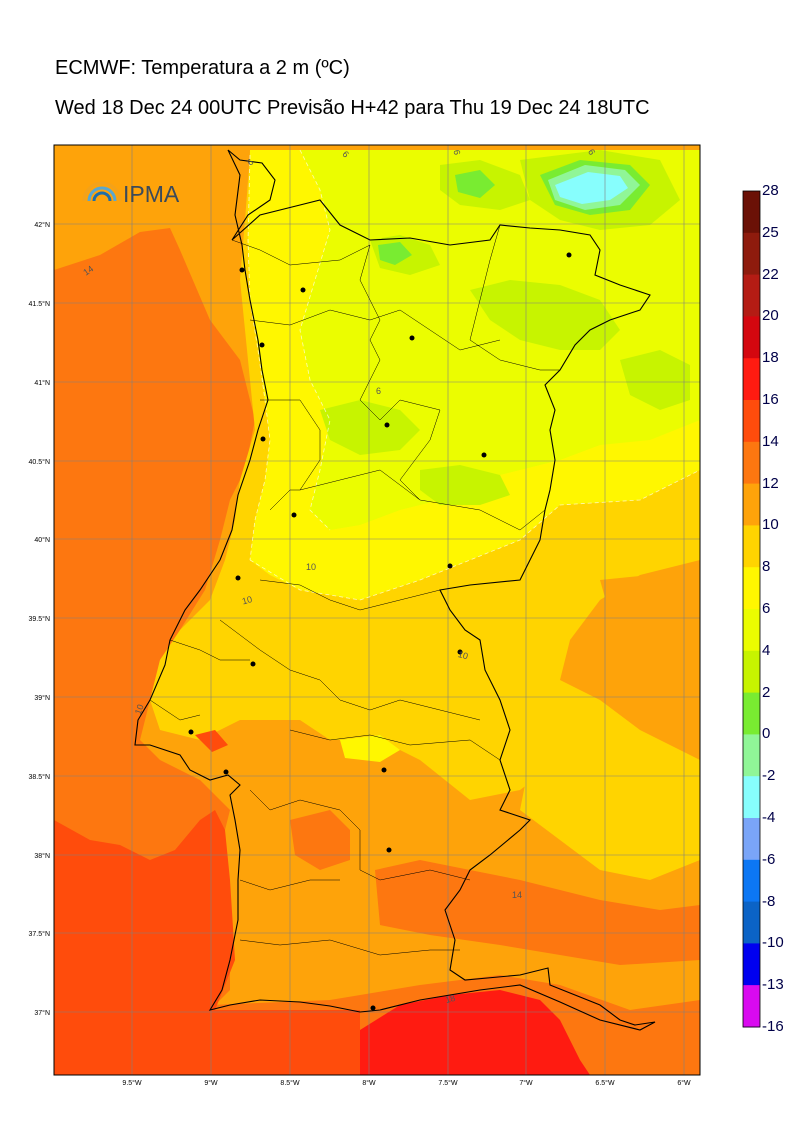 This screenshot has height=1131, width=800. What do you see at coordinates (769, 859) in the screenshot?
I see `colorbar-label: -6` at bounding box center [769, 859].